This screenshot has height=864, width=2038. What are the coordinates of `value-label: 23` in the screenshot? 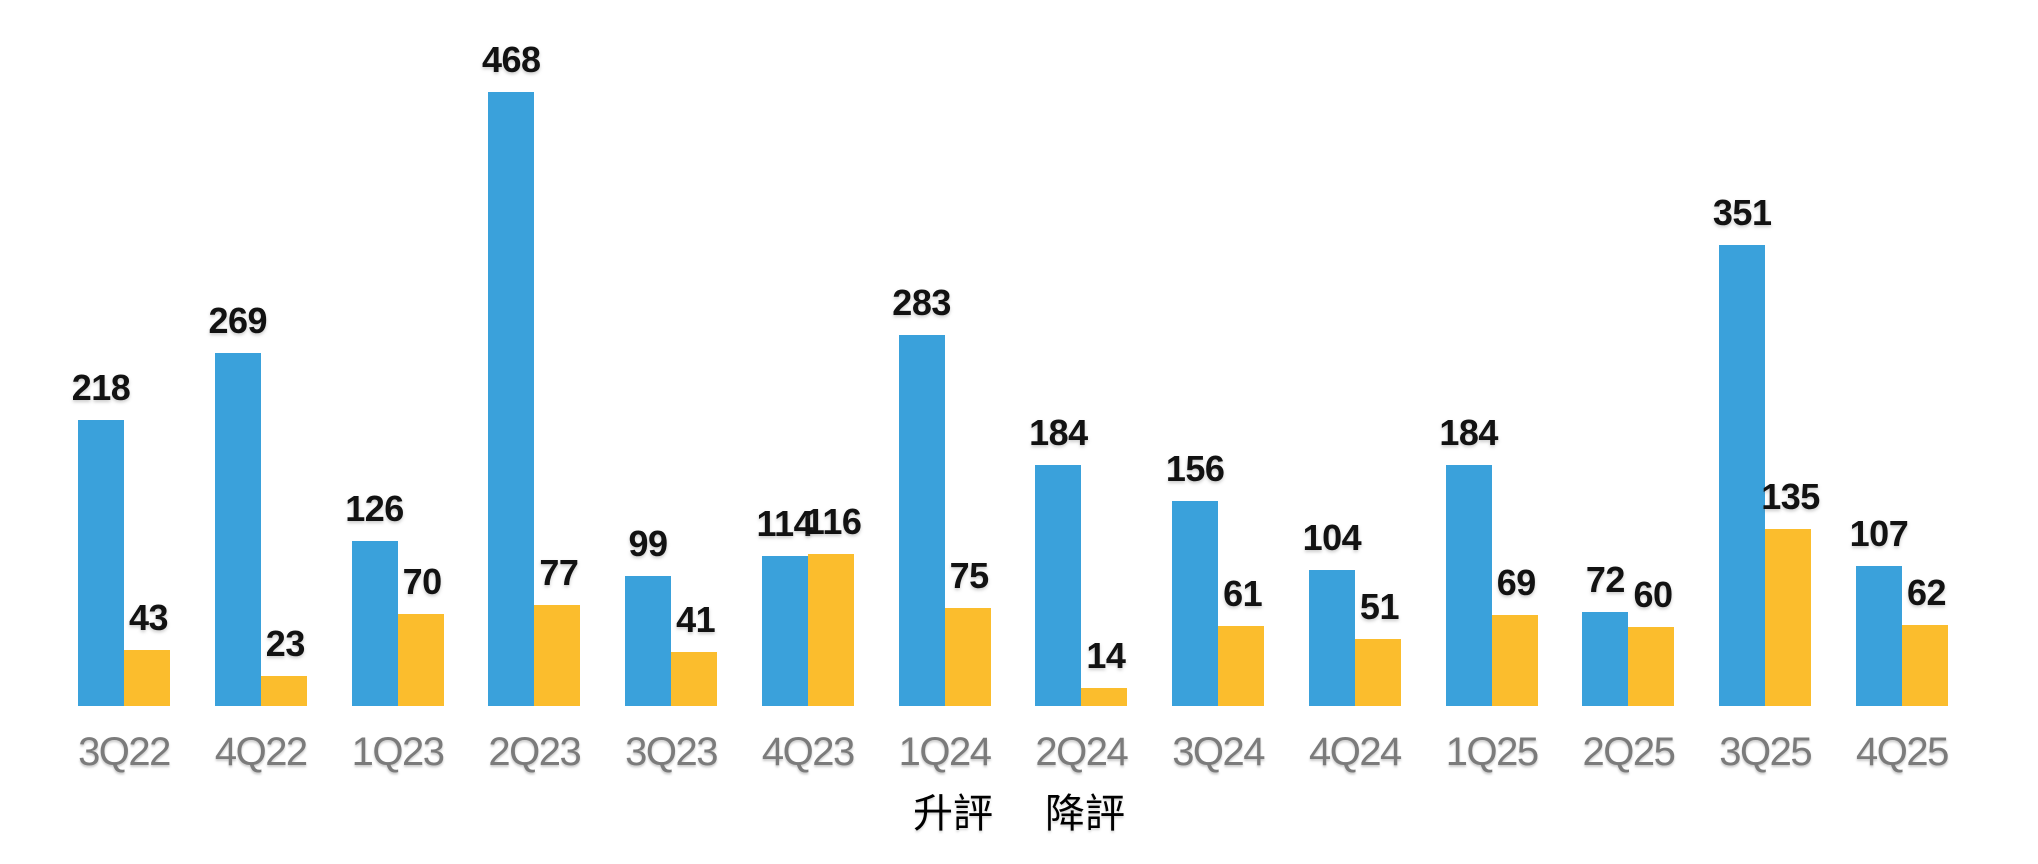 It's located at (285, 643).